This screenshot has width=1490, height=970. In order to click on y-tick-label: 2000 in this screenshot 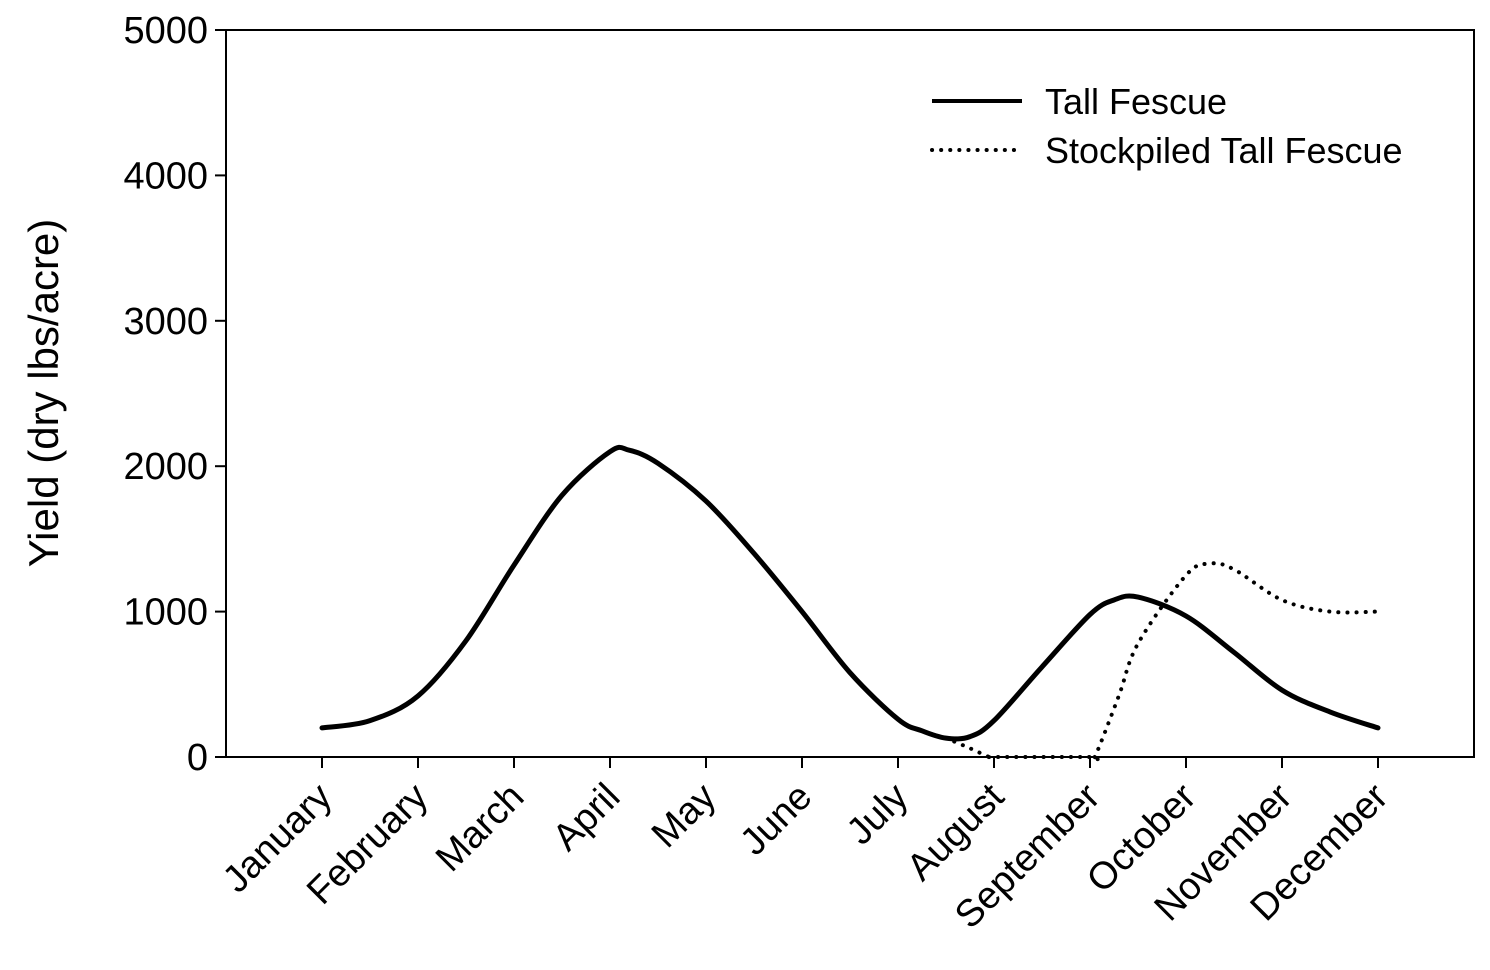, I will do `click(165, 467)`.